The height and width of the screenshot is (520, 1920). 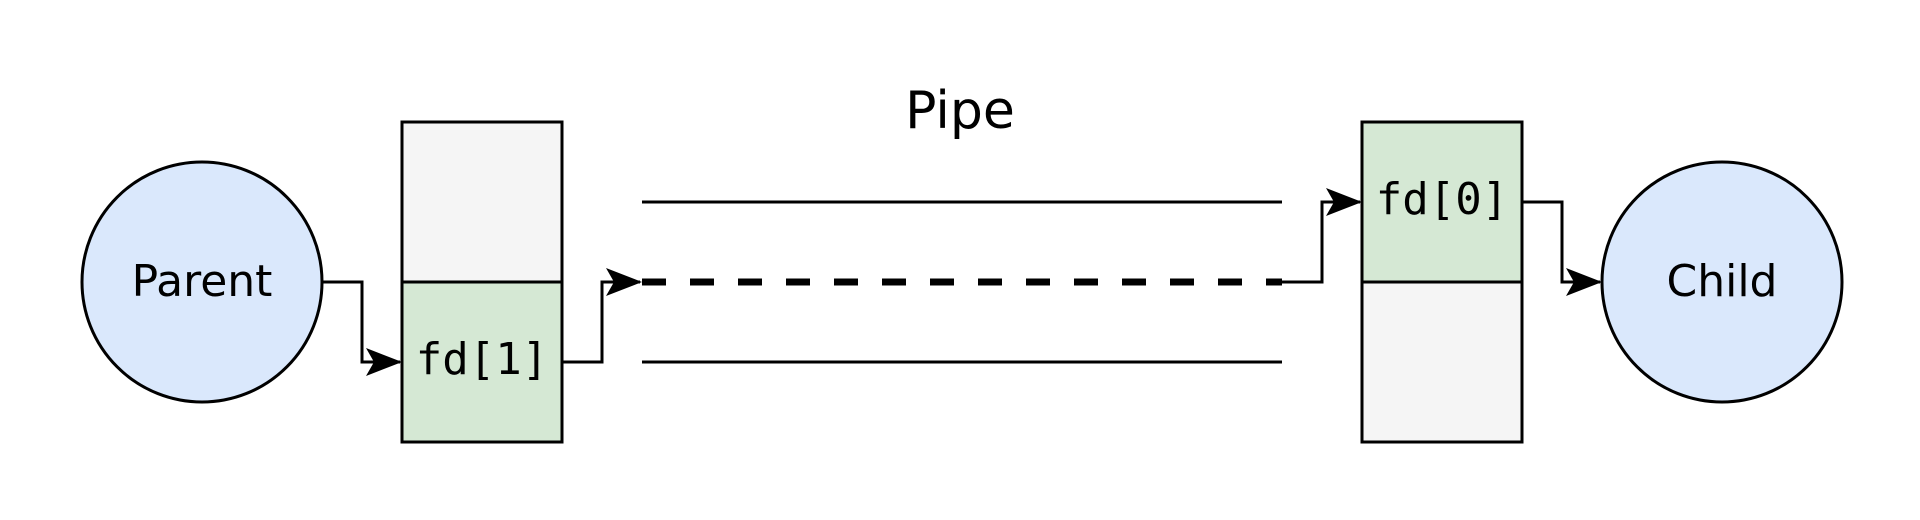 I want to click on pipe-title: Pipe, so click(x=960, y=111).